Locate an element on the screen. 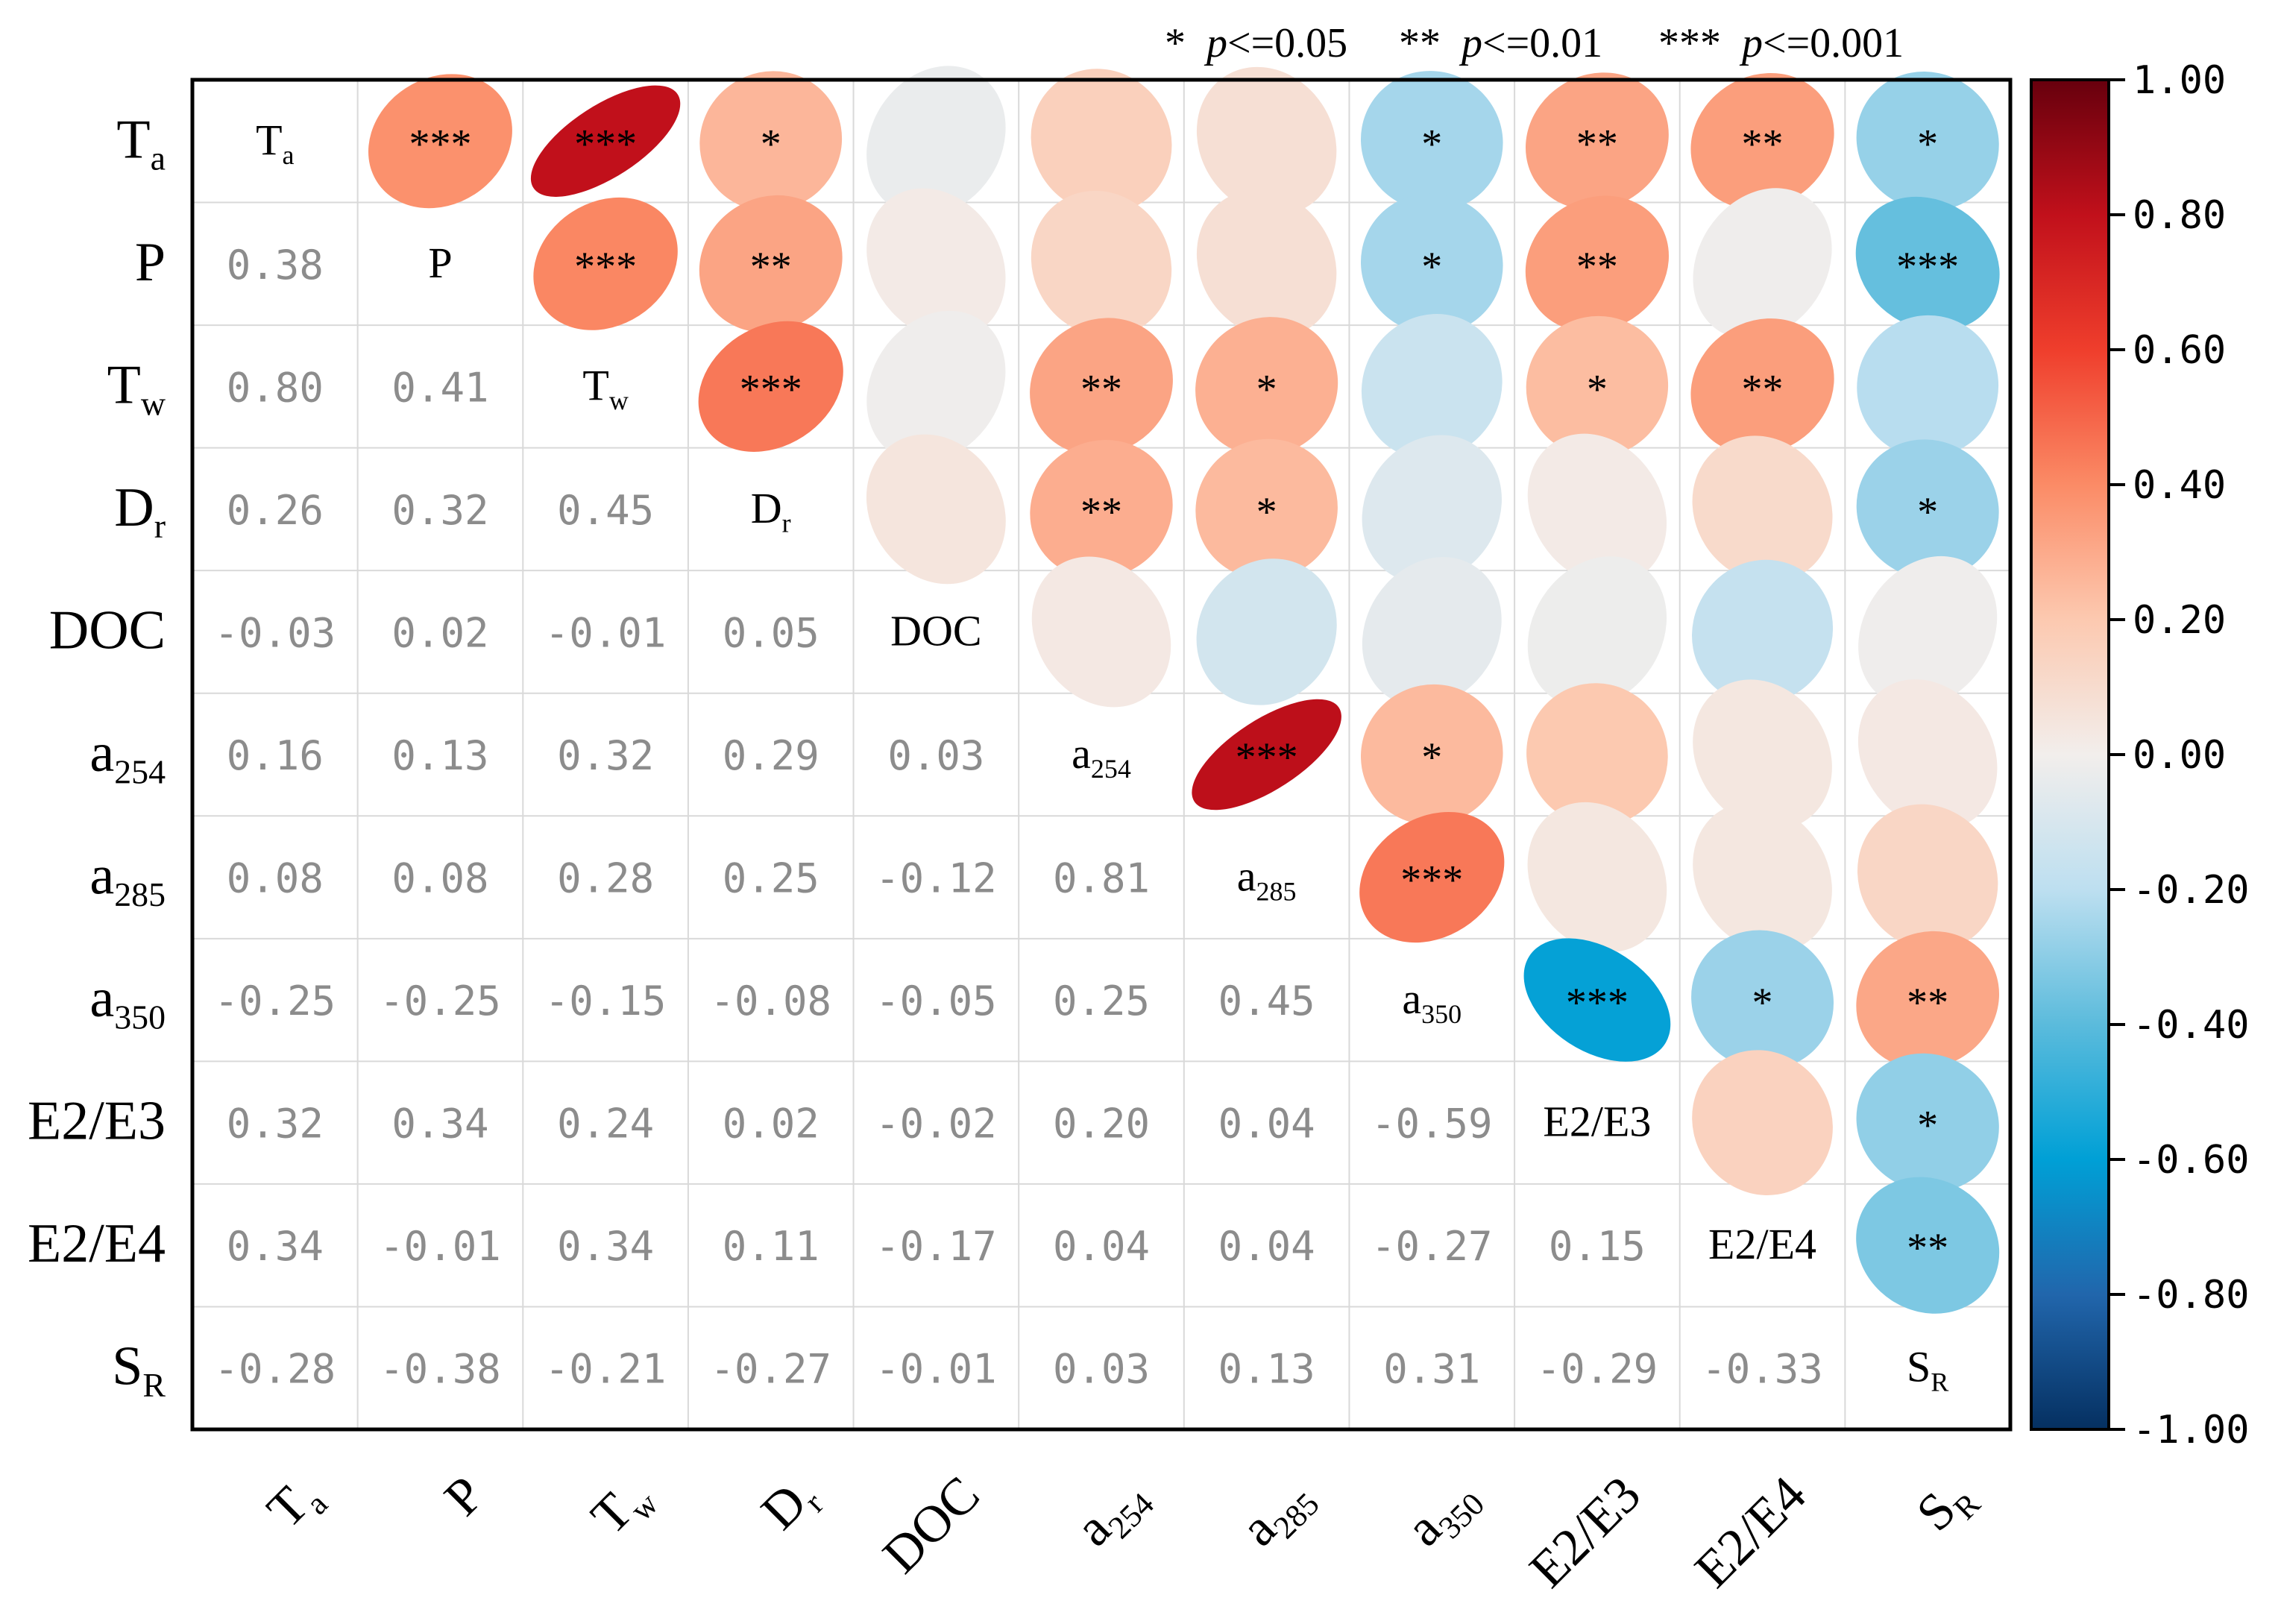  correlation-value: -0.38 is located at coordinates (440, 1369).